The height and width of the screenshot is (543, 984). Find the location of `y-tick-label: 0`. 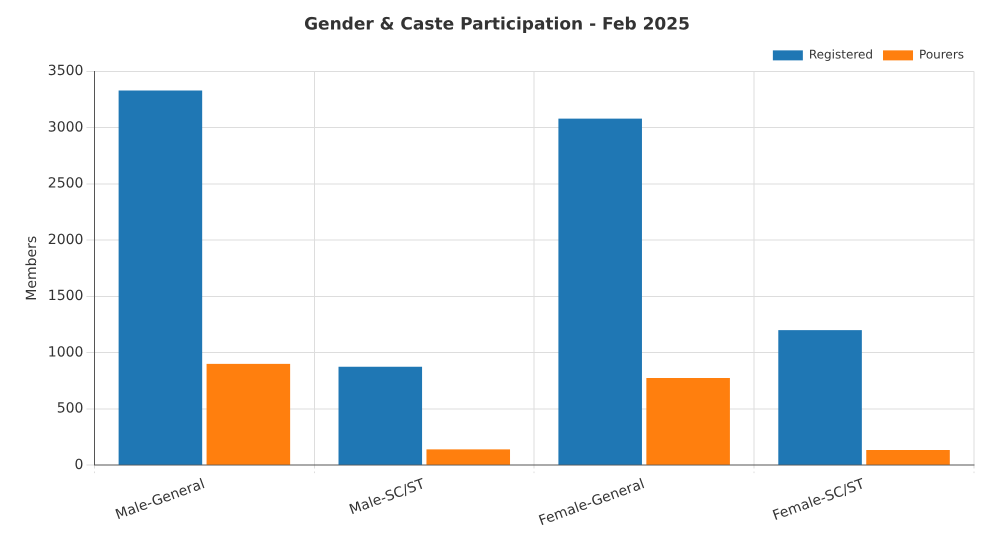

y-tick-label: 0 is located at coordinates (79, 464).